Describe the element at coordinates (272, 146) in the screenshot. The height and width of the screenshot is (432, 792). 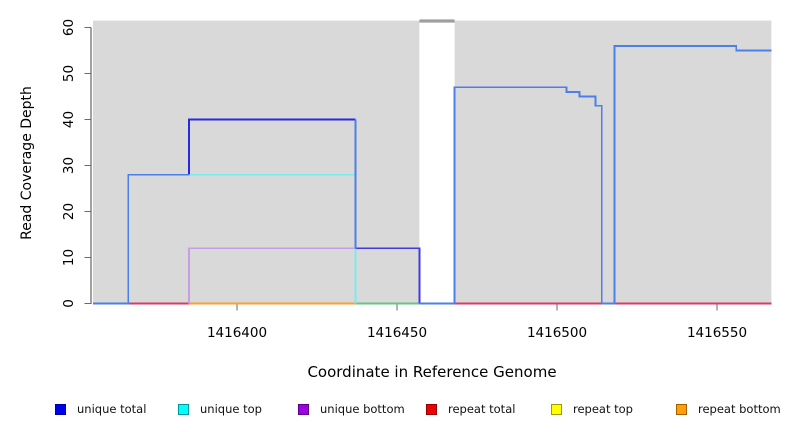
I see `coverage-line-unique-total-left-dark` at that location.